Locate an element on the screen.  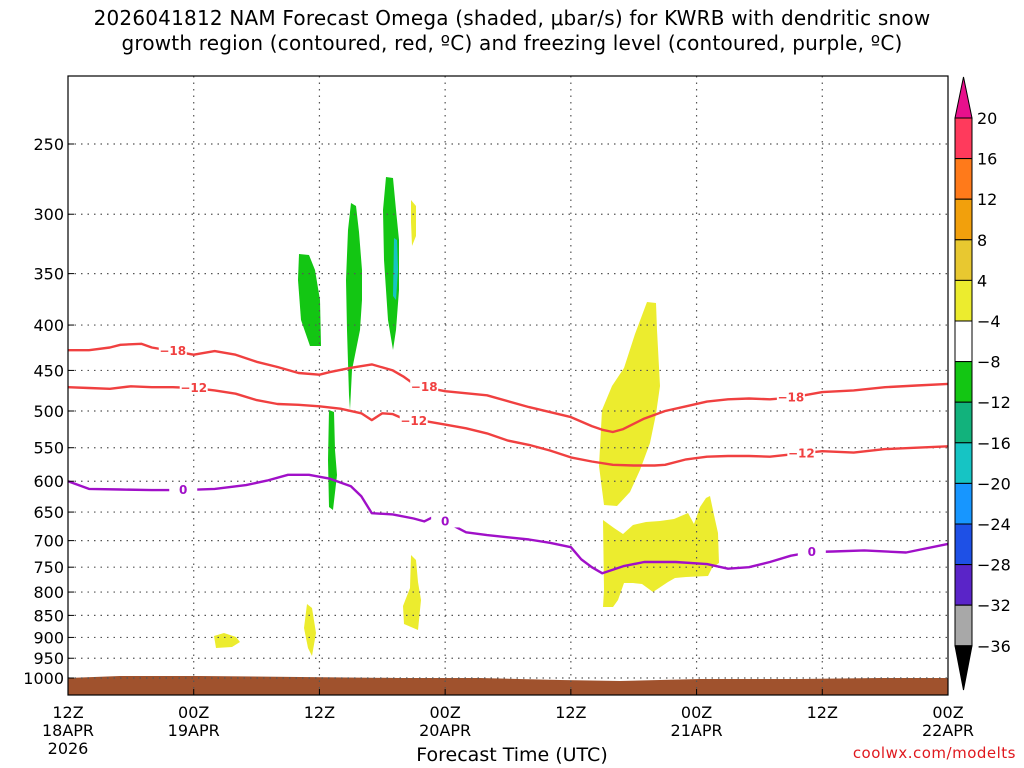
y-tick-label-800: 800 is located at coordinates (48, 592).